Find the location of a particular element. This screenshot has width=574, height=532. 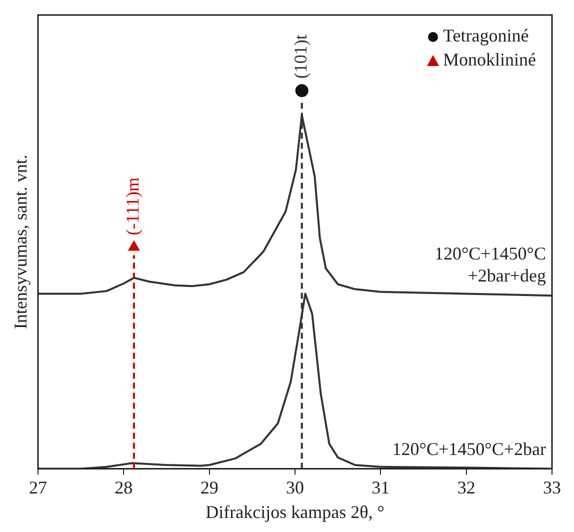

x-tick-label: 32 is located at coordinates (466, 487).